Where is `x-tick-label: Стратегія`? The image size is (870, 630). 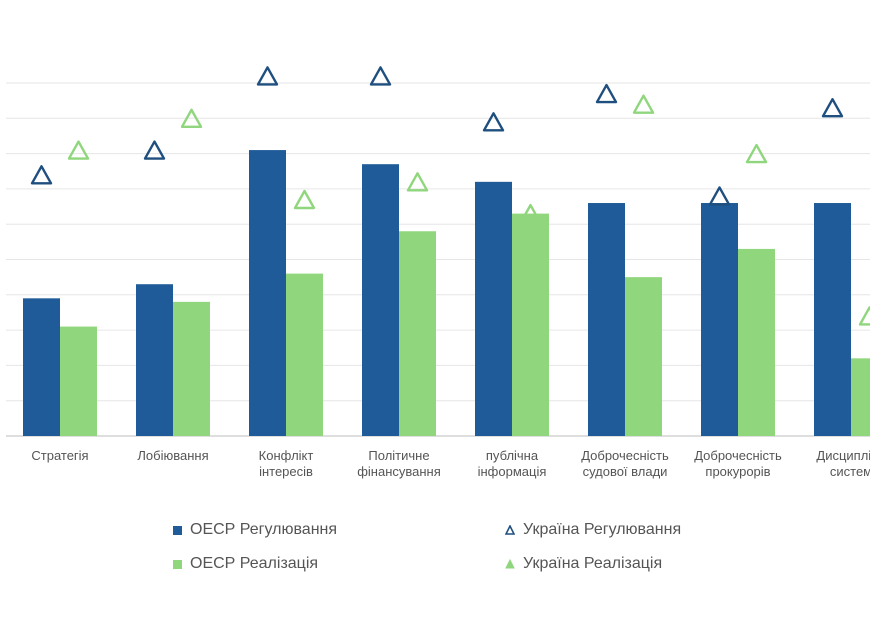 x-tick-label: Стратегія is located at coordinates (59, 455).